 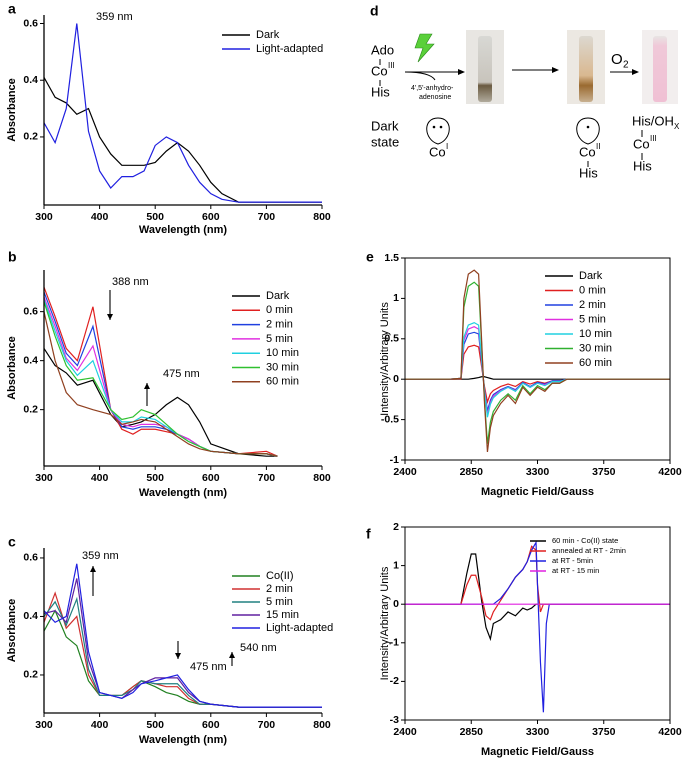 I want to click on x-tick-label: 3300, so click(x=538, y=732).